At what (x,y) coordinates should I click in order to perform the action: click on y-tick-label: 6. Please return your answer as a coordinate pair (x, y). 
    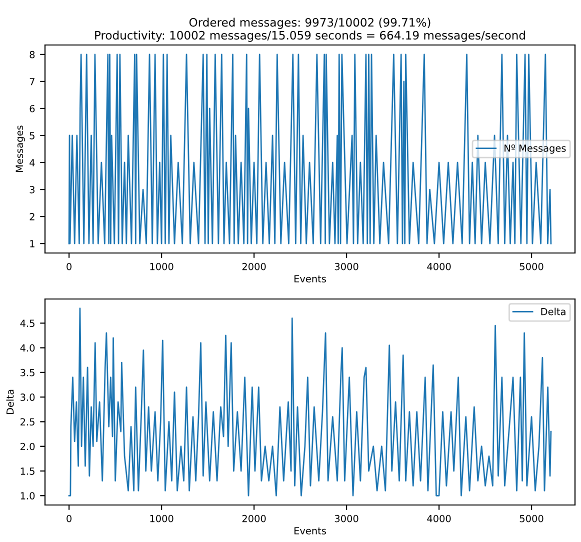
    Looking at the image, I should click on (32, 108).